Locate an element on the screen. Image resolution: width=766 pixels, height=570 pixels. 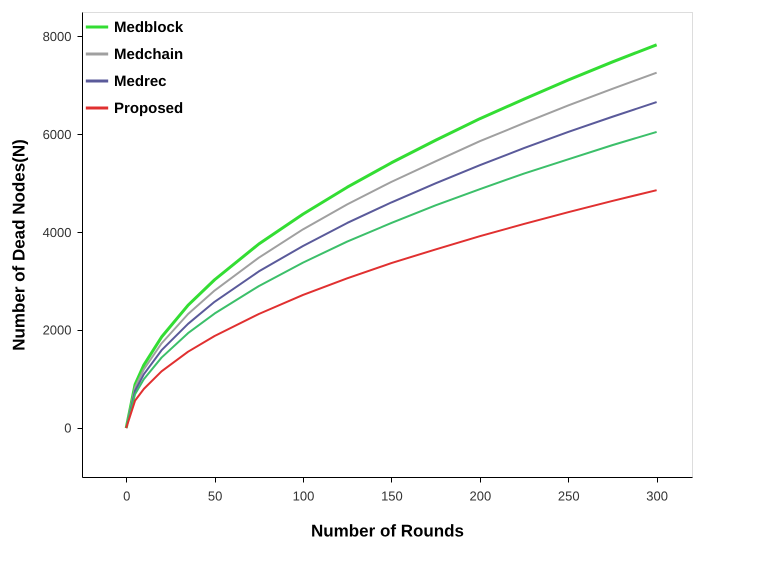
legend-label: Medblock is located at coordinates (149, 27).